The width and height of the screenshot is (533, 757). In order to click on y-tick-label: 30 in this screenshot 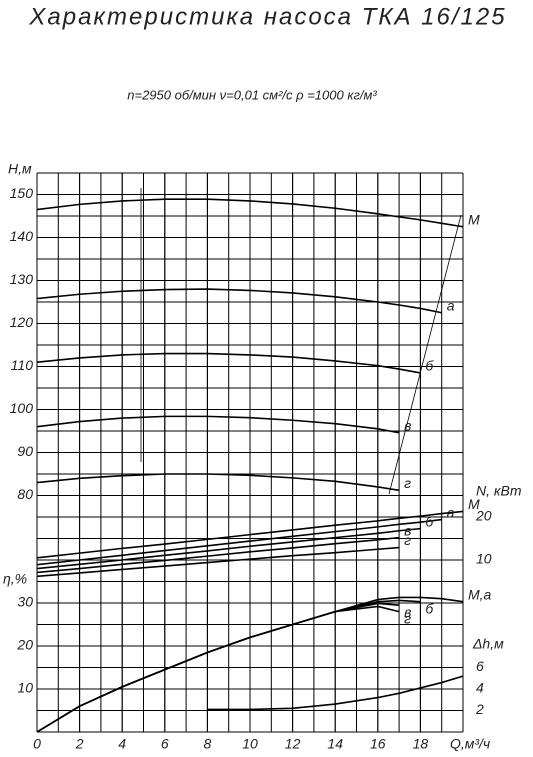, I will do `click(25, 602)`.